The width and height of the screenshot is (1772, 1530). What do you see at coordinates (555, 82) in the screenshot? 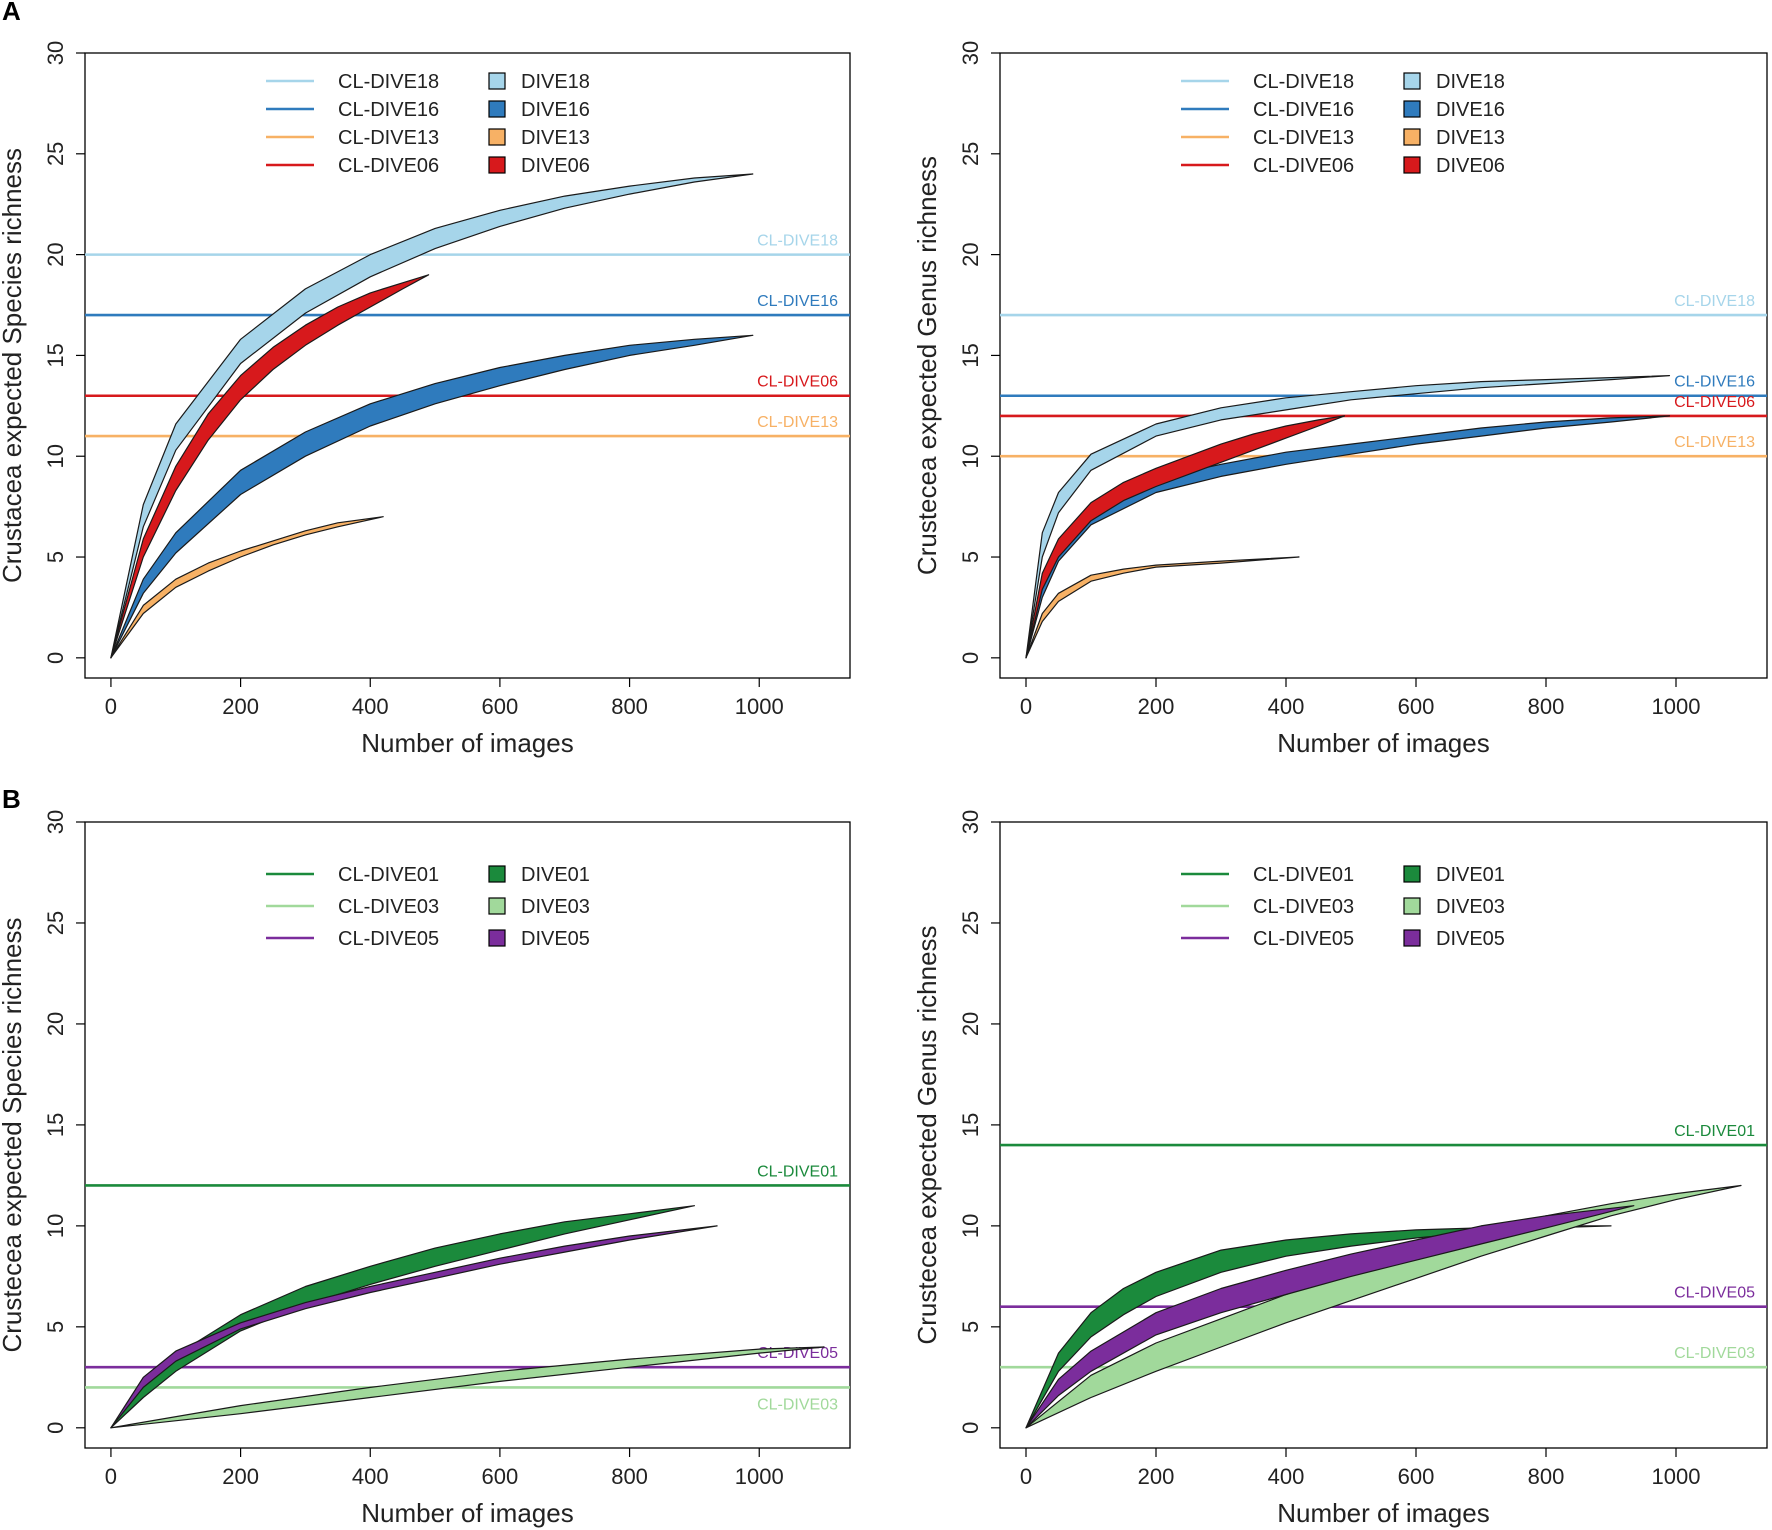
I see `legend-band-label: DIVE18` at bounding box center [555, 82].